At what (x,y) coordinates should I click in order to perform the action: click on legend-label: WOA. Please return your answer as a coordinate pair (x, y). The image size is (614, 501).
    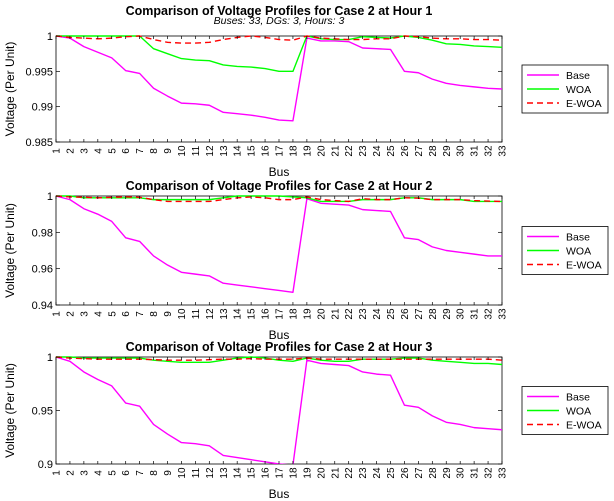
    Looking at the image, I should click on (578, 252).